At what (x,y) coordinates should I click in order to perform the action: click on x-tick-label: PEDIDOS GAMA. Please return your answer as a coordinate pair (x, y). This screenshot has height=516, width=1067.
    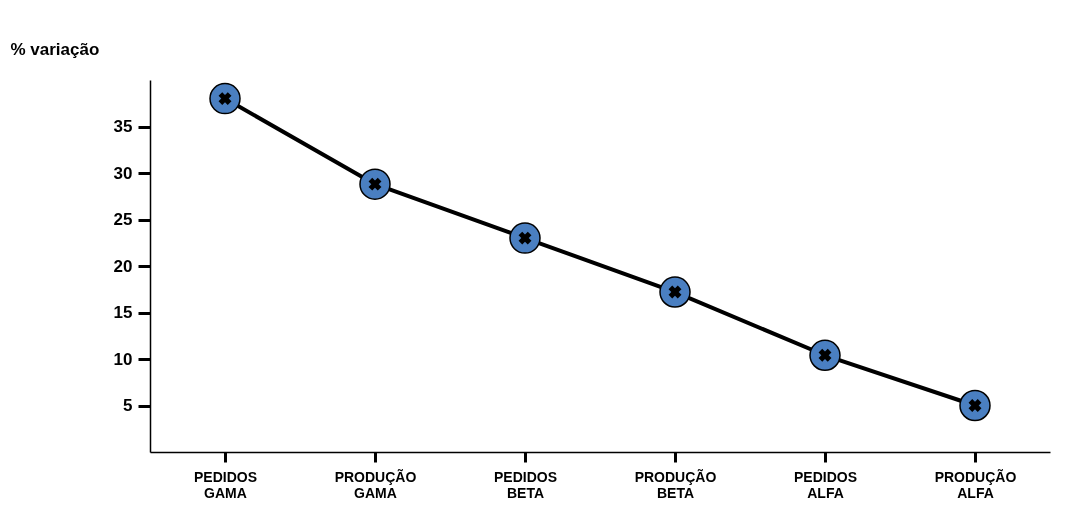
    Looking at the image, I should click on (225, 484).